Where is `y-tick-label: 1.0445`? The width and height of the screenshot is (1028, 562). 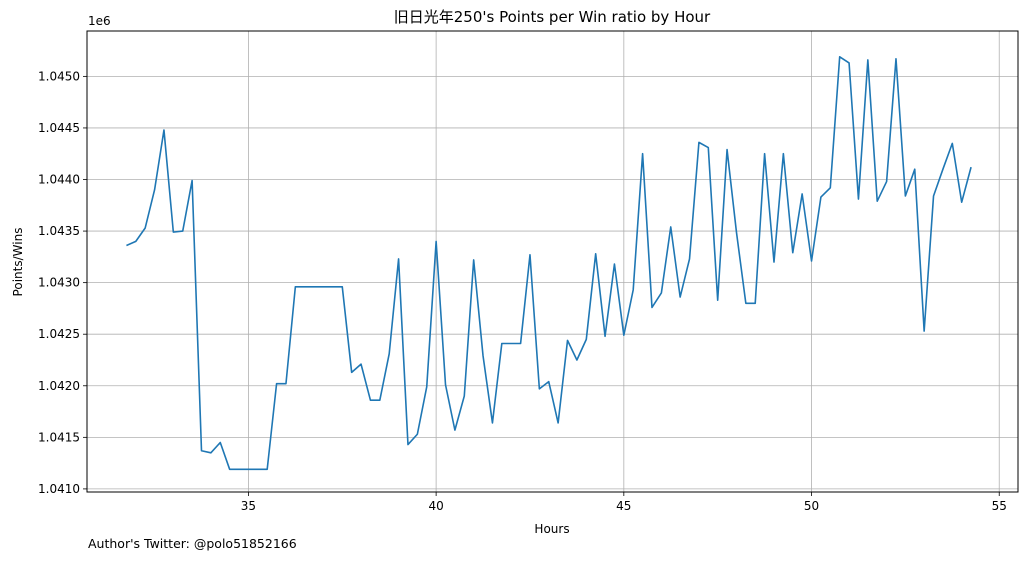
y-tick-label: 1.0445 is located at coordinates (59, 128).